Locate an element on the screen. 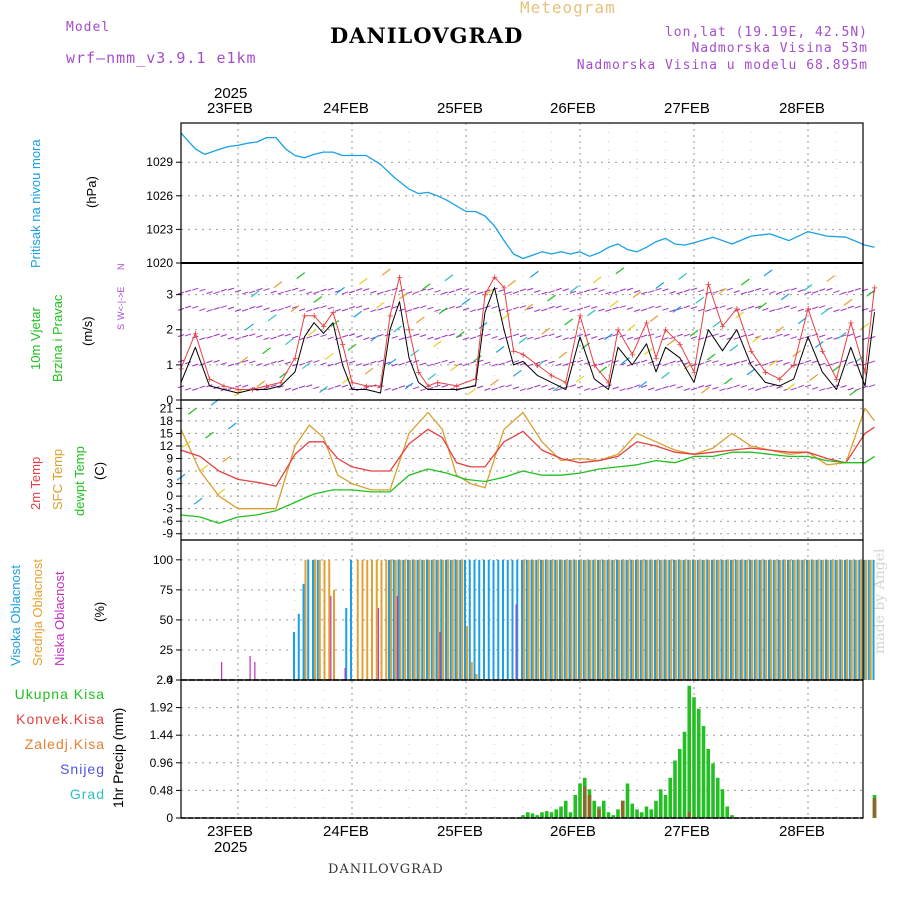  wind-gust-line is located at coordinates (527, 333).